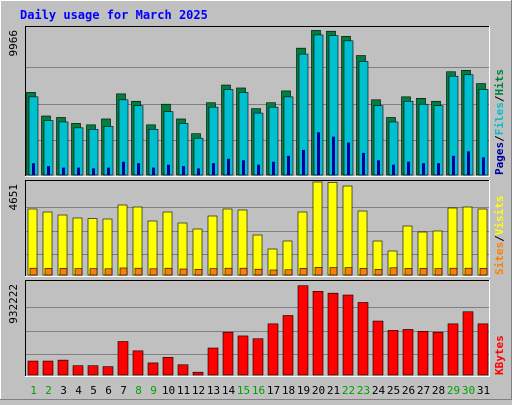 This screenshot has width=512, height=405. What do you see at coordinates (499, 82) in the screenshot?
I see `right-label-part: Hits` at bounding box center [499, 82].